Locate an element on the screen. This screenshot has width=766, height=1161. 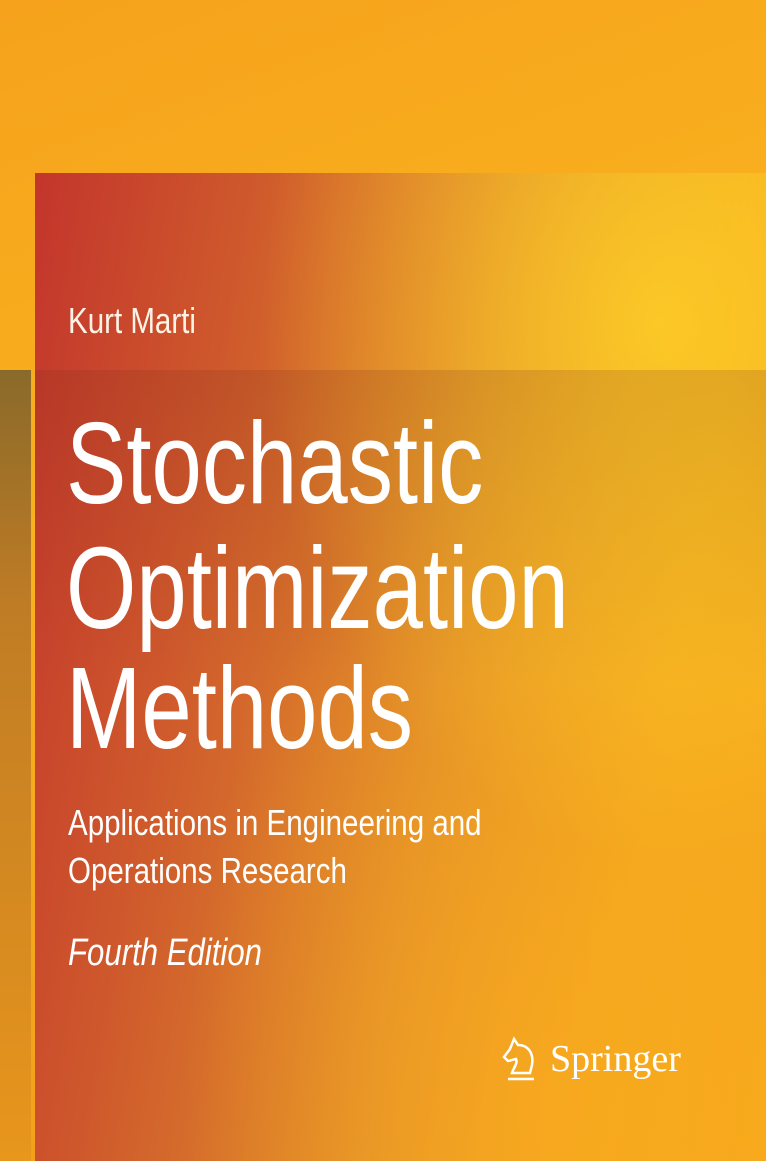
springer-horse-icon is located at coordinates (518, 1058).